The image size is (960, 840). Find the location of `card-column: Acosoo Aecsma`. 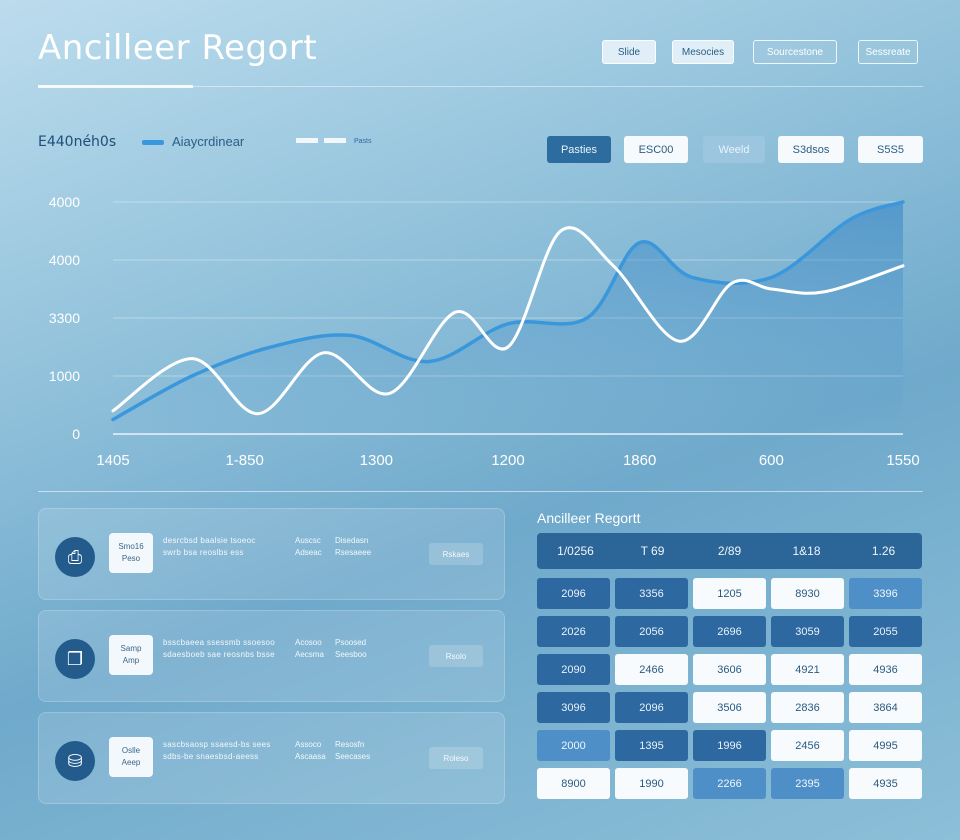

card-column: Acosoo Aecsma is located at coordinates (309, 649).